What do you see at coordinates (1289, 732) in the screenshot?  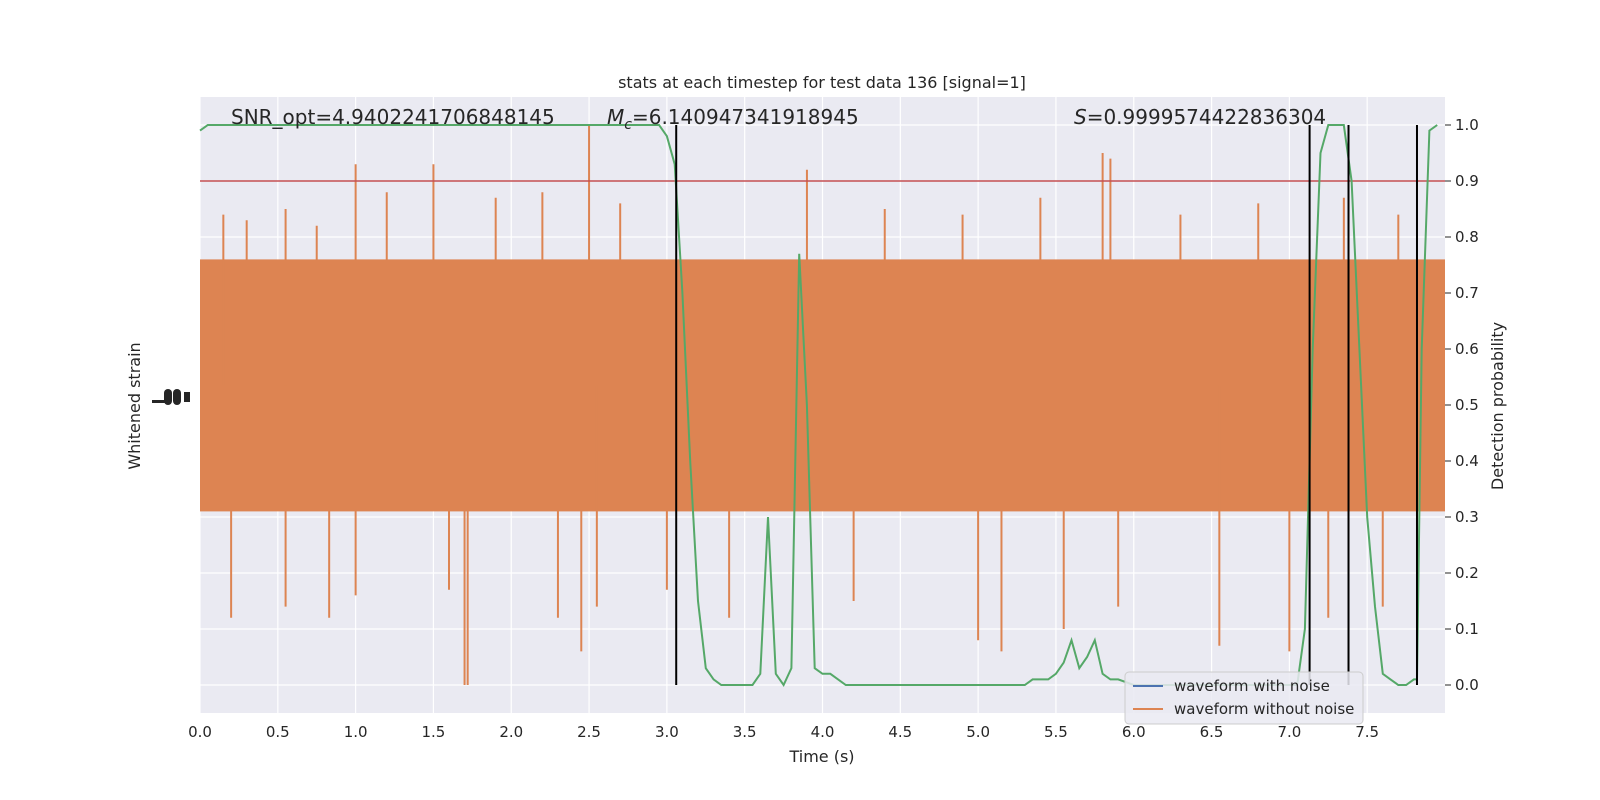 I see `x-tick-label: 7.0` at bounding box center [1289, 732].